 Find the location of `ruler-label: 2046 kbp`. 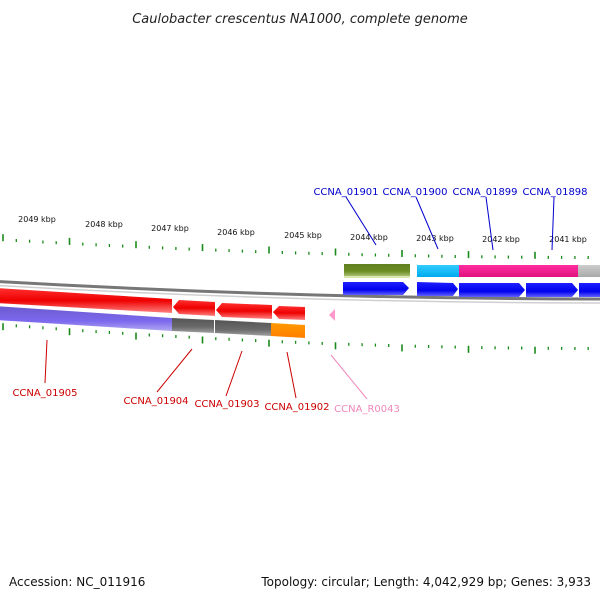

ruler-label: 2046 kbp is located at coordinates (236, 232).